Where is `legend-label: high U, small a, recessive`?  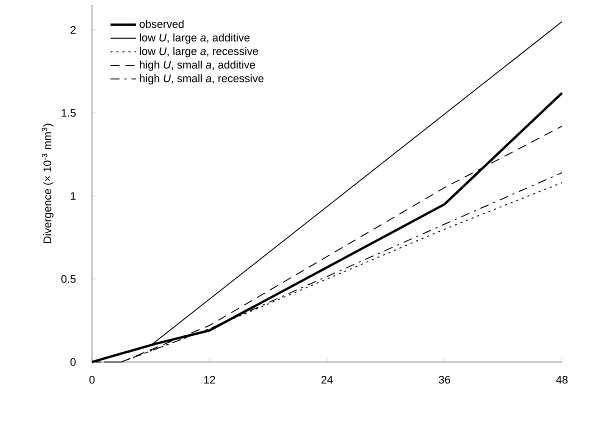 legend-label: high U, small a, recessive is located at coordinates (202, 79).